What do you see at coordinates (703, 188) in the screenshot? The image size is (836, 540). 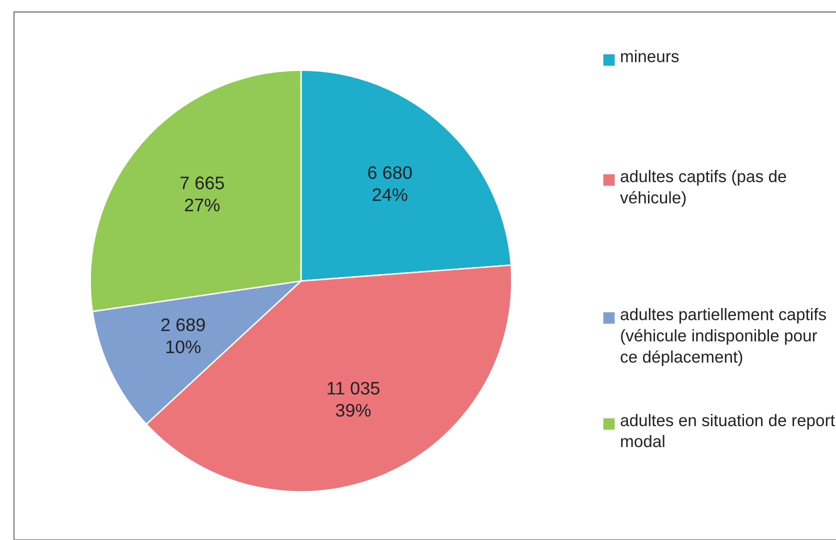 I see `legend-label: adultes captifs (pas de véhicule)` at bounding box center [703, 188].